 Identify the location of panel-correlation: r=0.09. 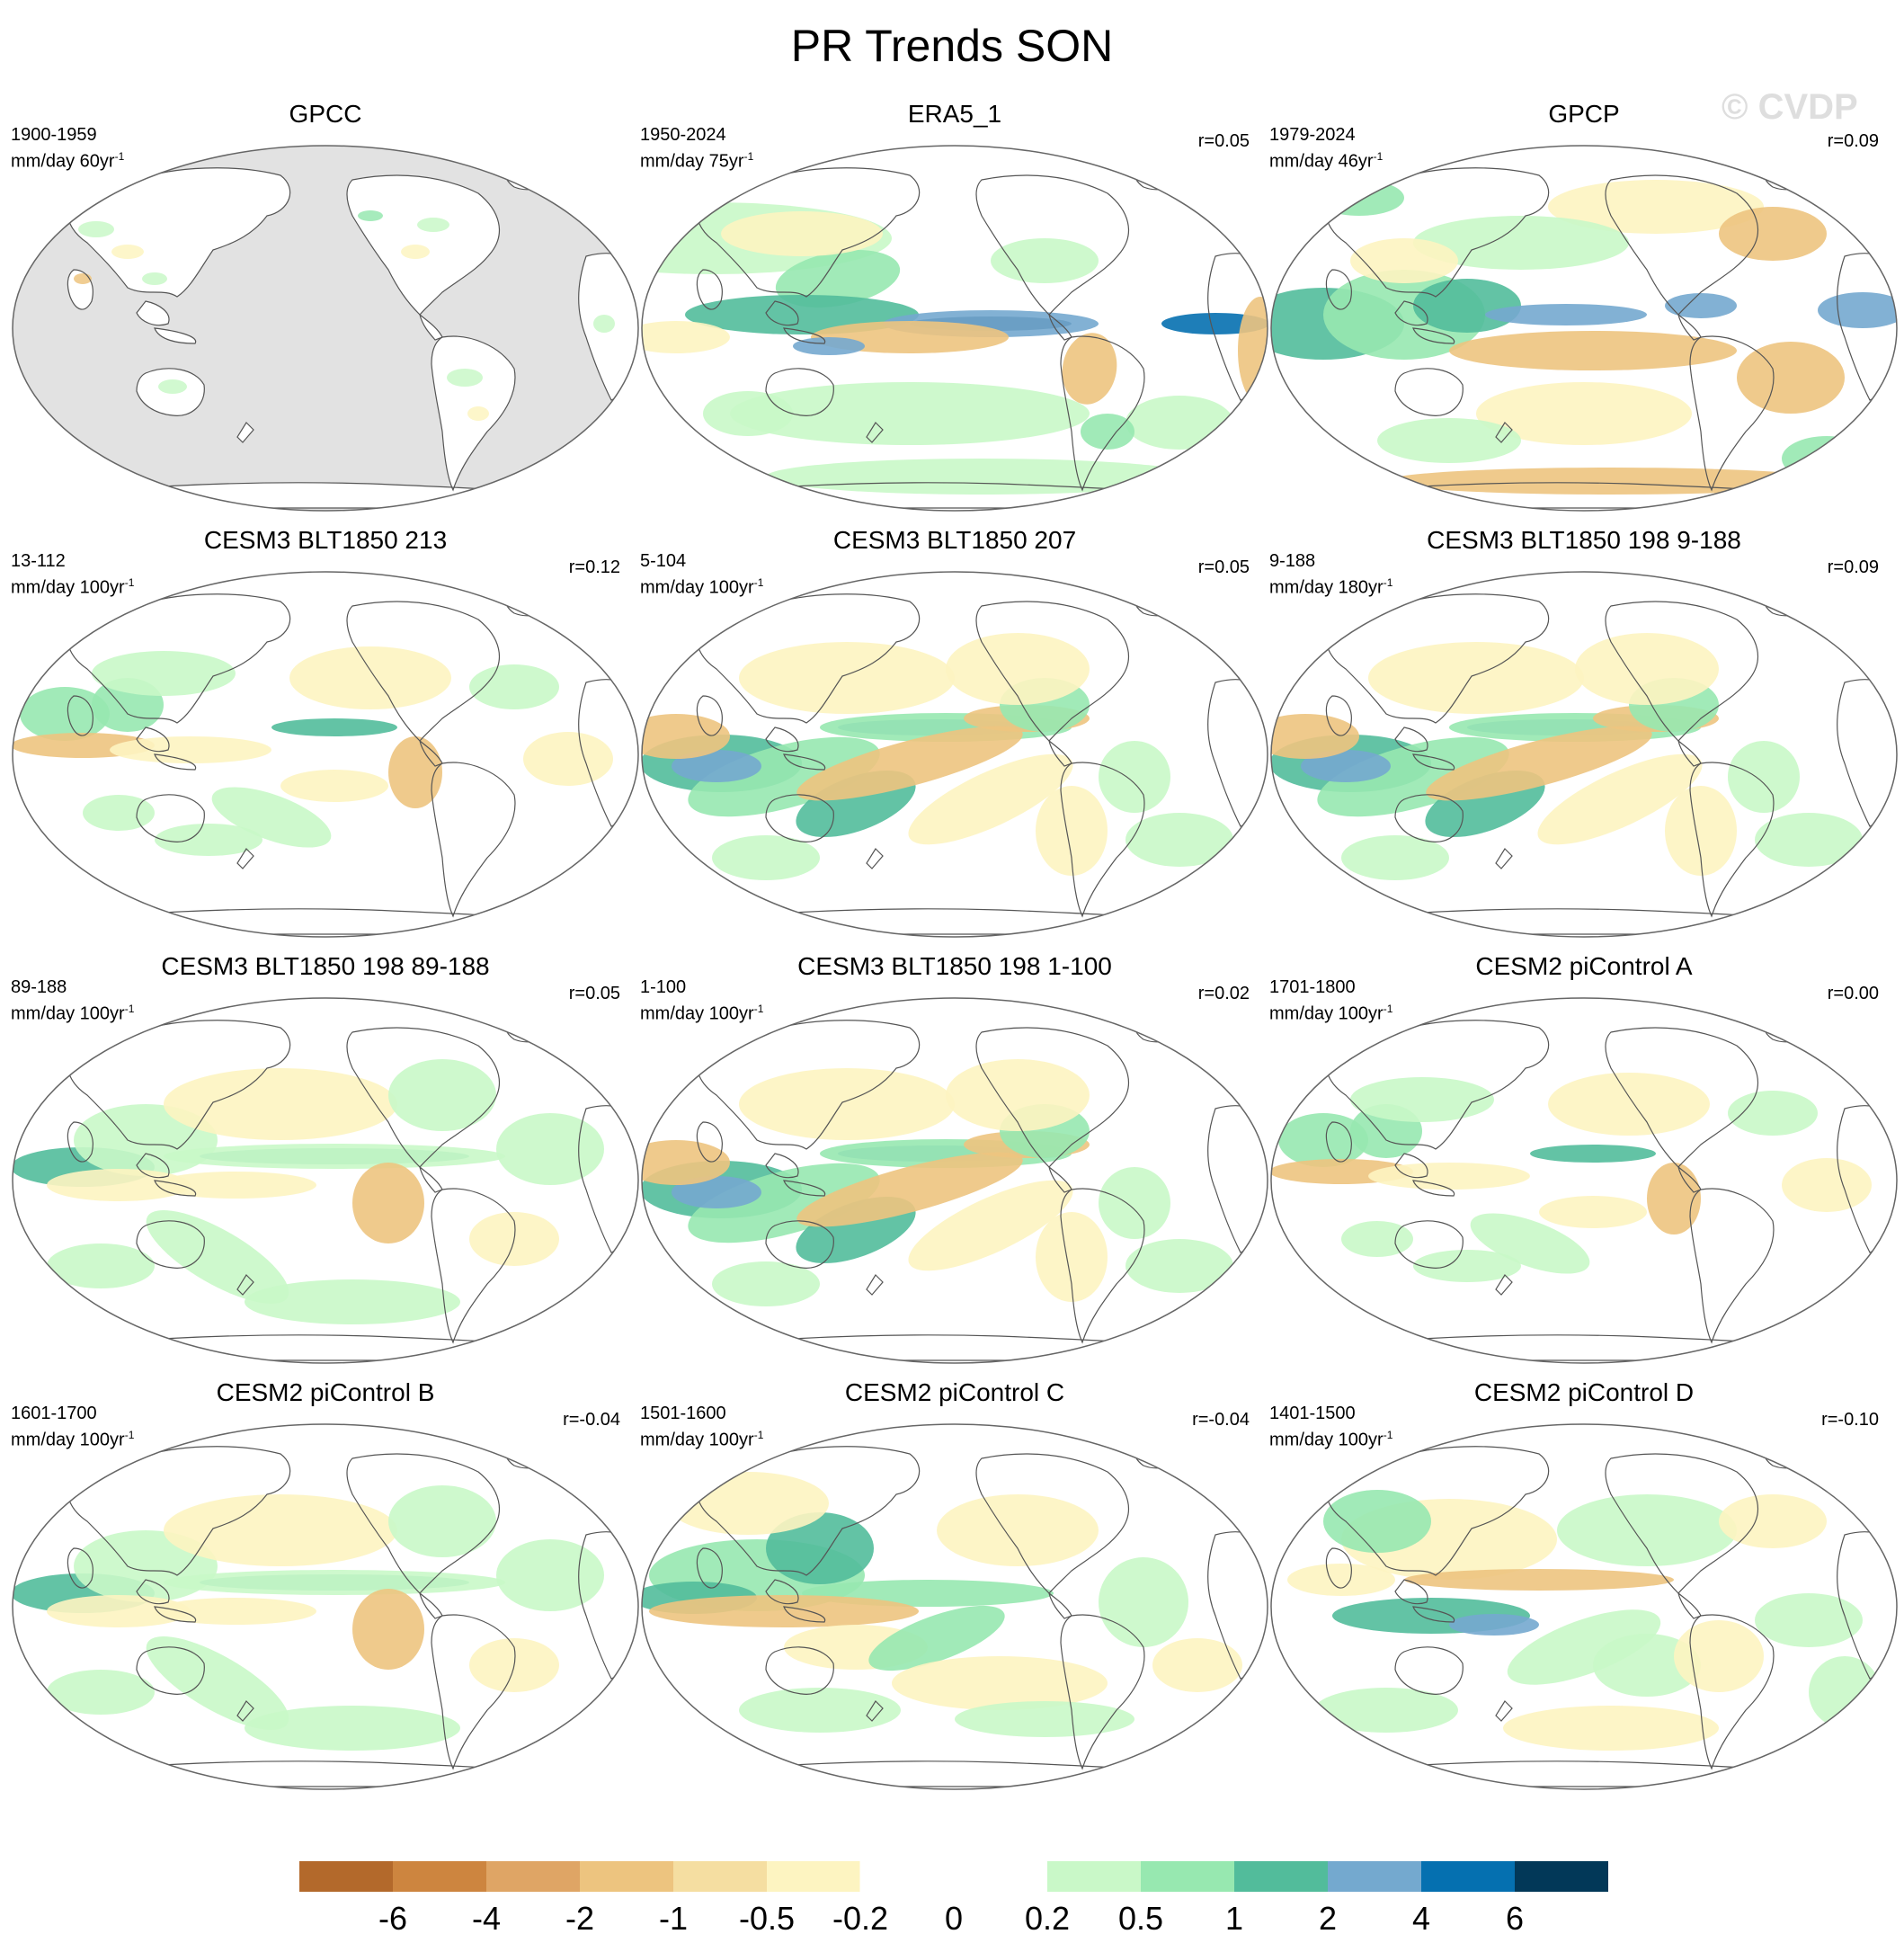
(1853, 141).